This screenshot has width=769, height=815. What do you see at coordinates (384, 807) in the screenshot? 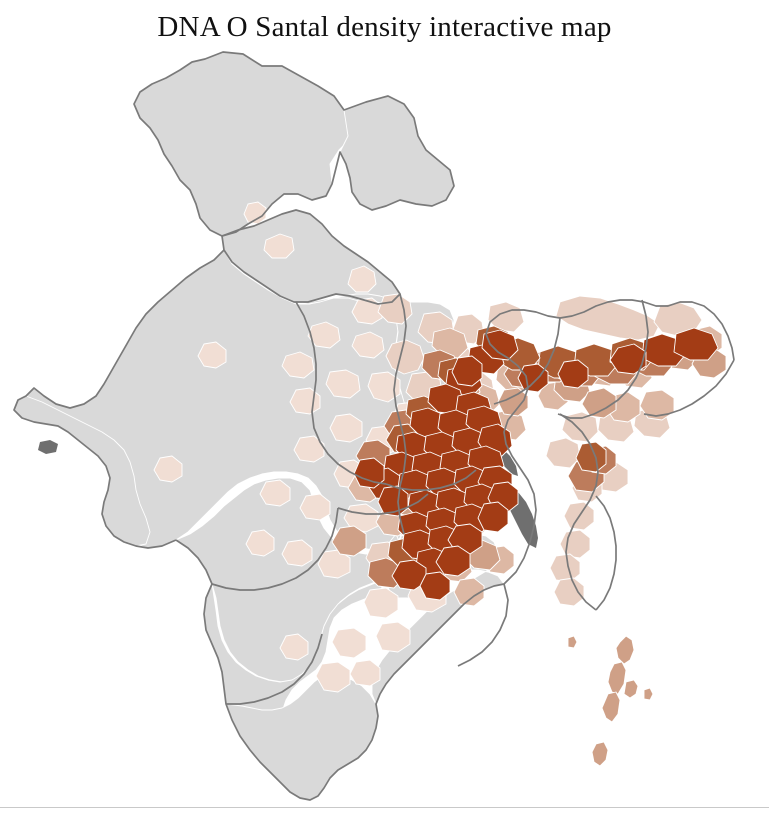
I see `footer-divider` at bounding box center [384, 807].